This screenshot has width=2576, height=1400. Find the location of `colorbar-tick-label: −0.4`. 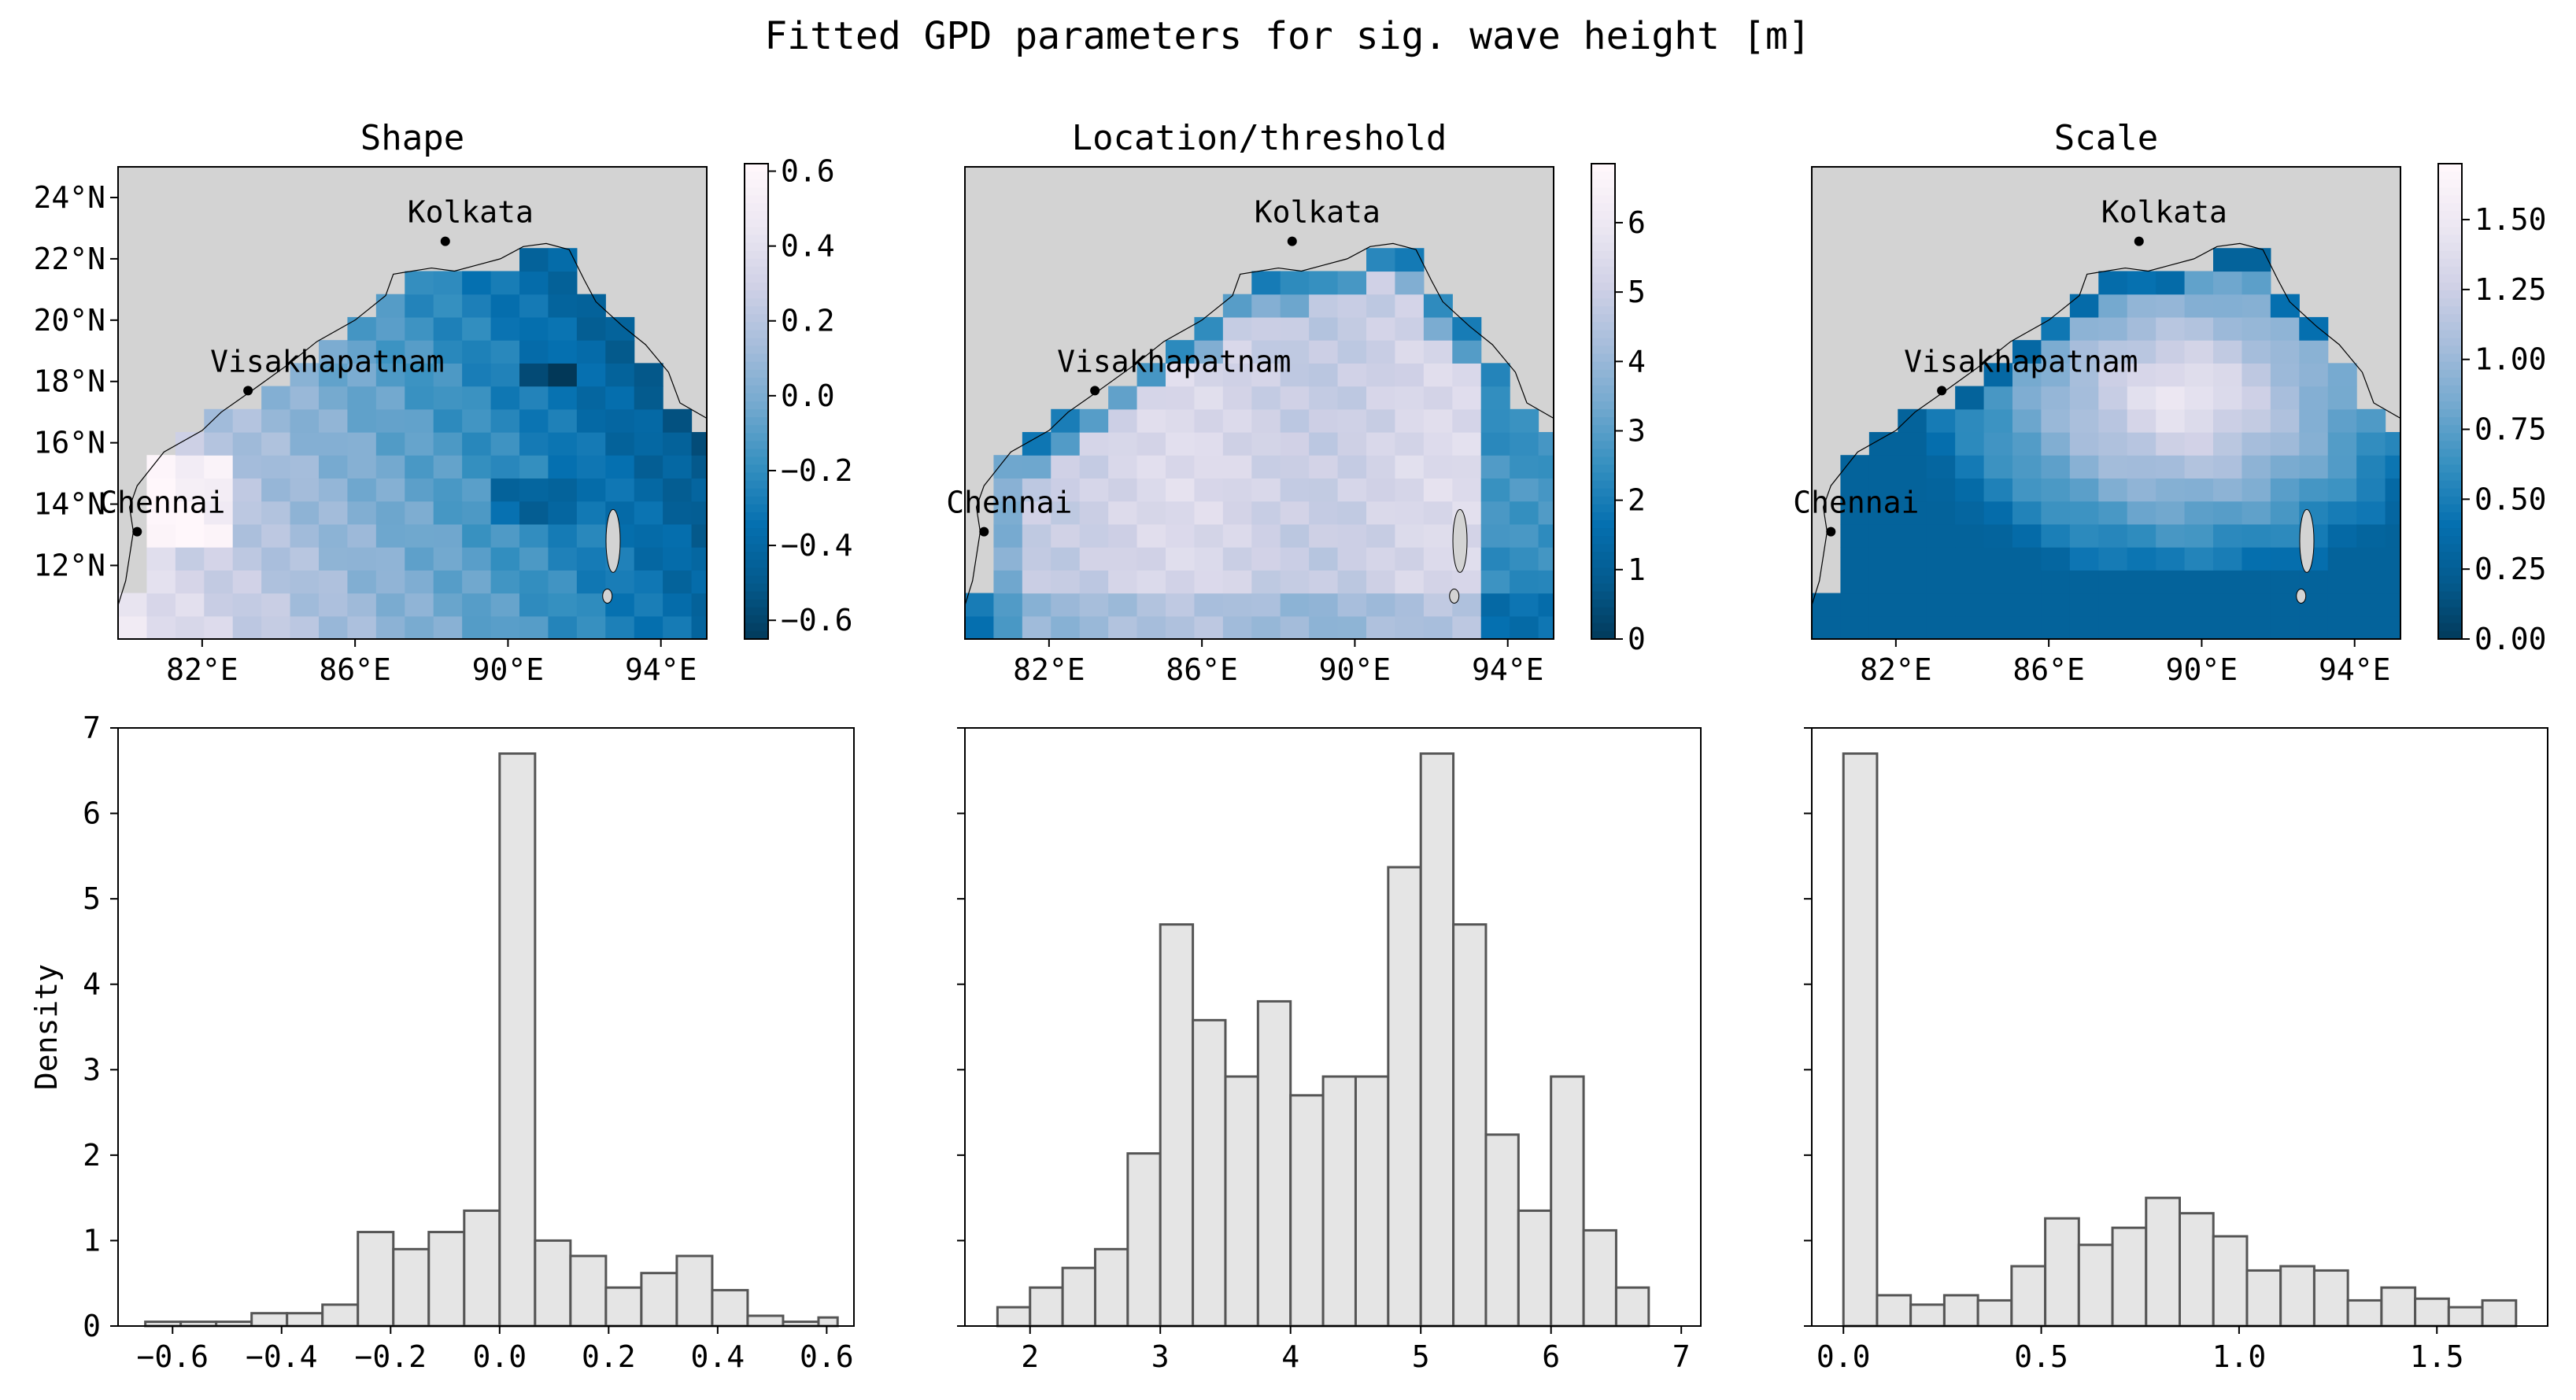

colorbar-tick-label: −0.4 is located at coordinates (817, 545).